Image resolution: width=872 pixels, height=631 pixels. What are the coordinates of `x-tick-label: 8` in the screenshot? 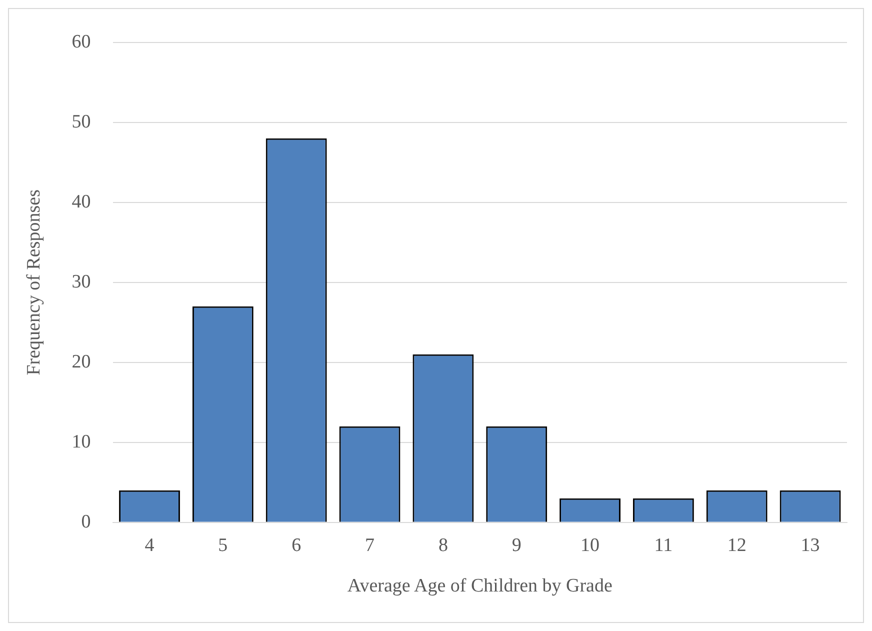 It's located at (443, 545).